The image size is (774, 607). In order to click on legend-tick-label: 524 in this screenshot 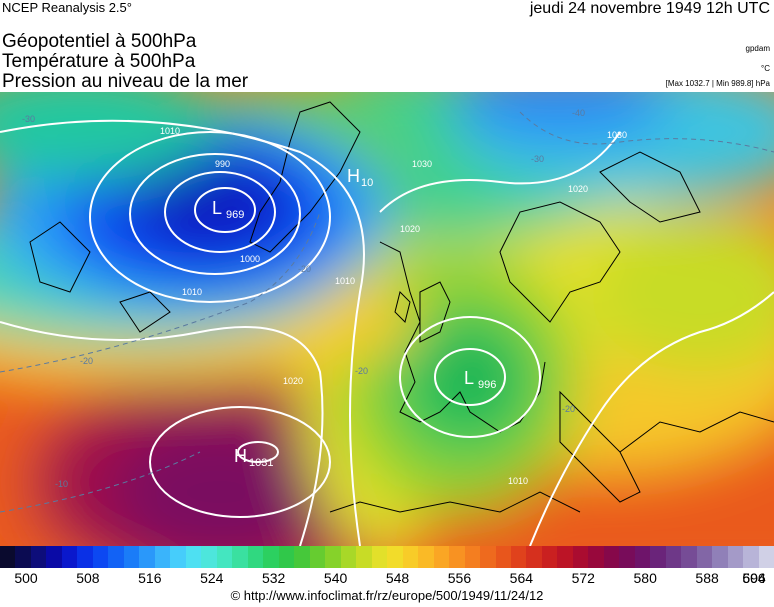, I will do `click(212, 578)`.